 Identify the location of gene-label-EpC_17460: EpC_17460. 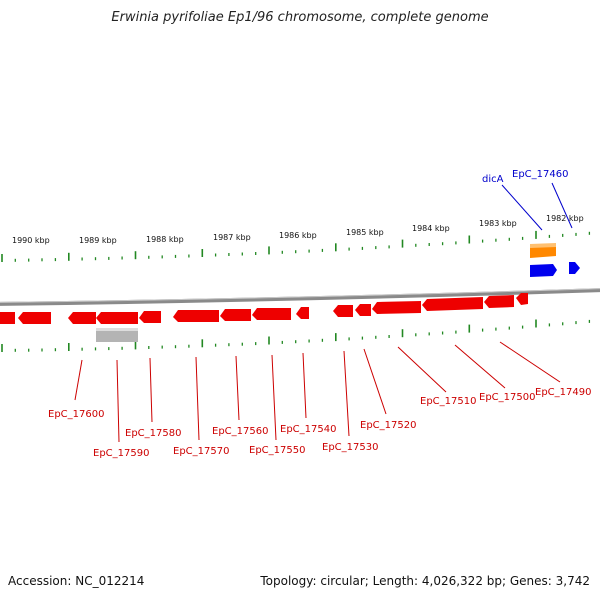
(540, 174).